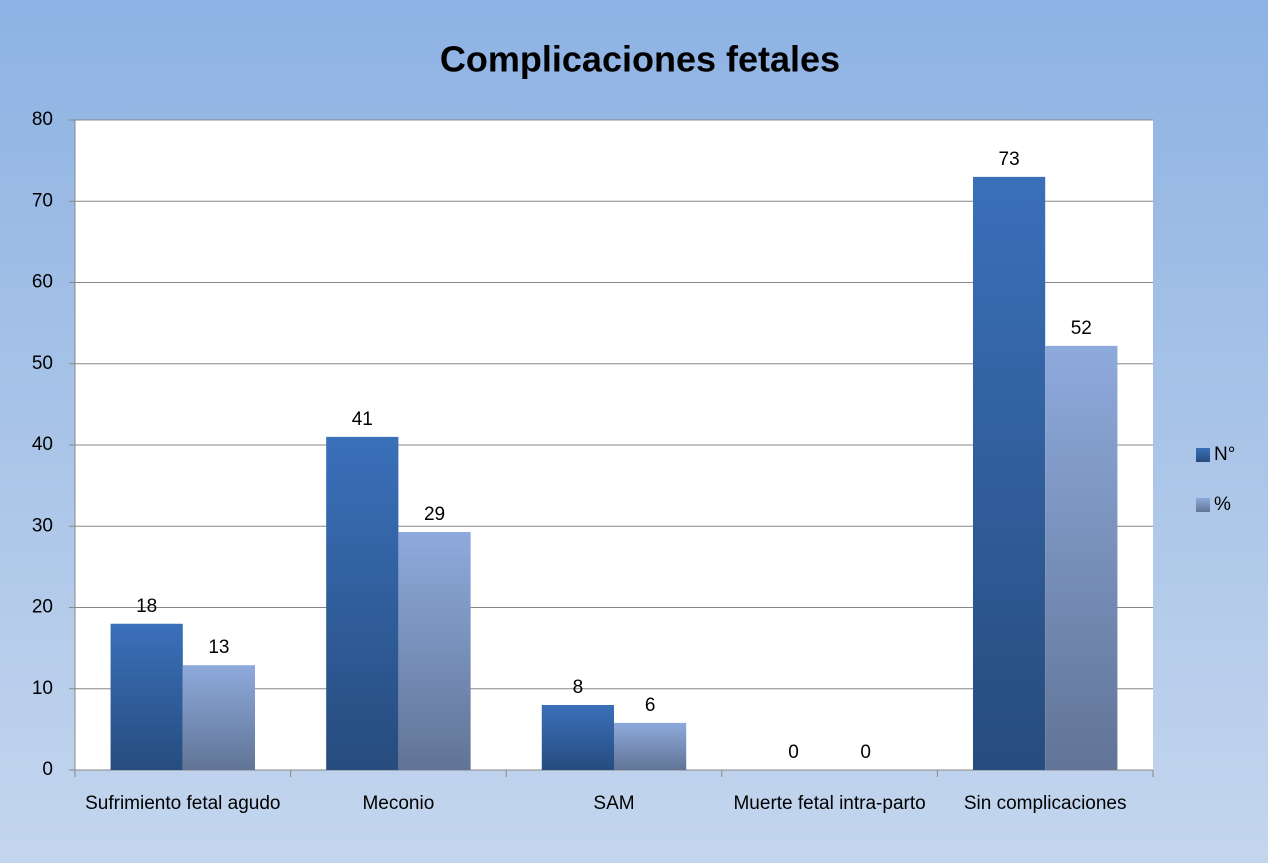 This screenshot has height=863, width=1268. I want to click on data-label: 73, so click(1009, 159).